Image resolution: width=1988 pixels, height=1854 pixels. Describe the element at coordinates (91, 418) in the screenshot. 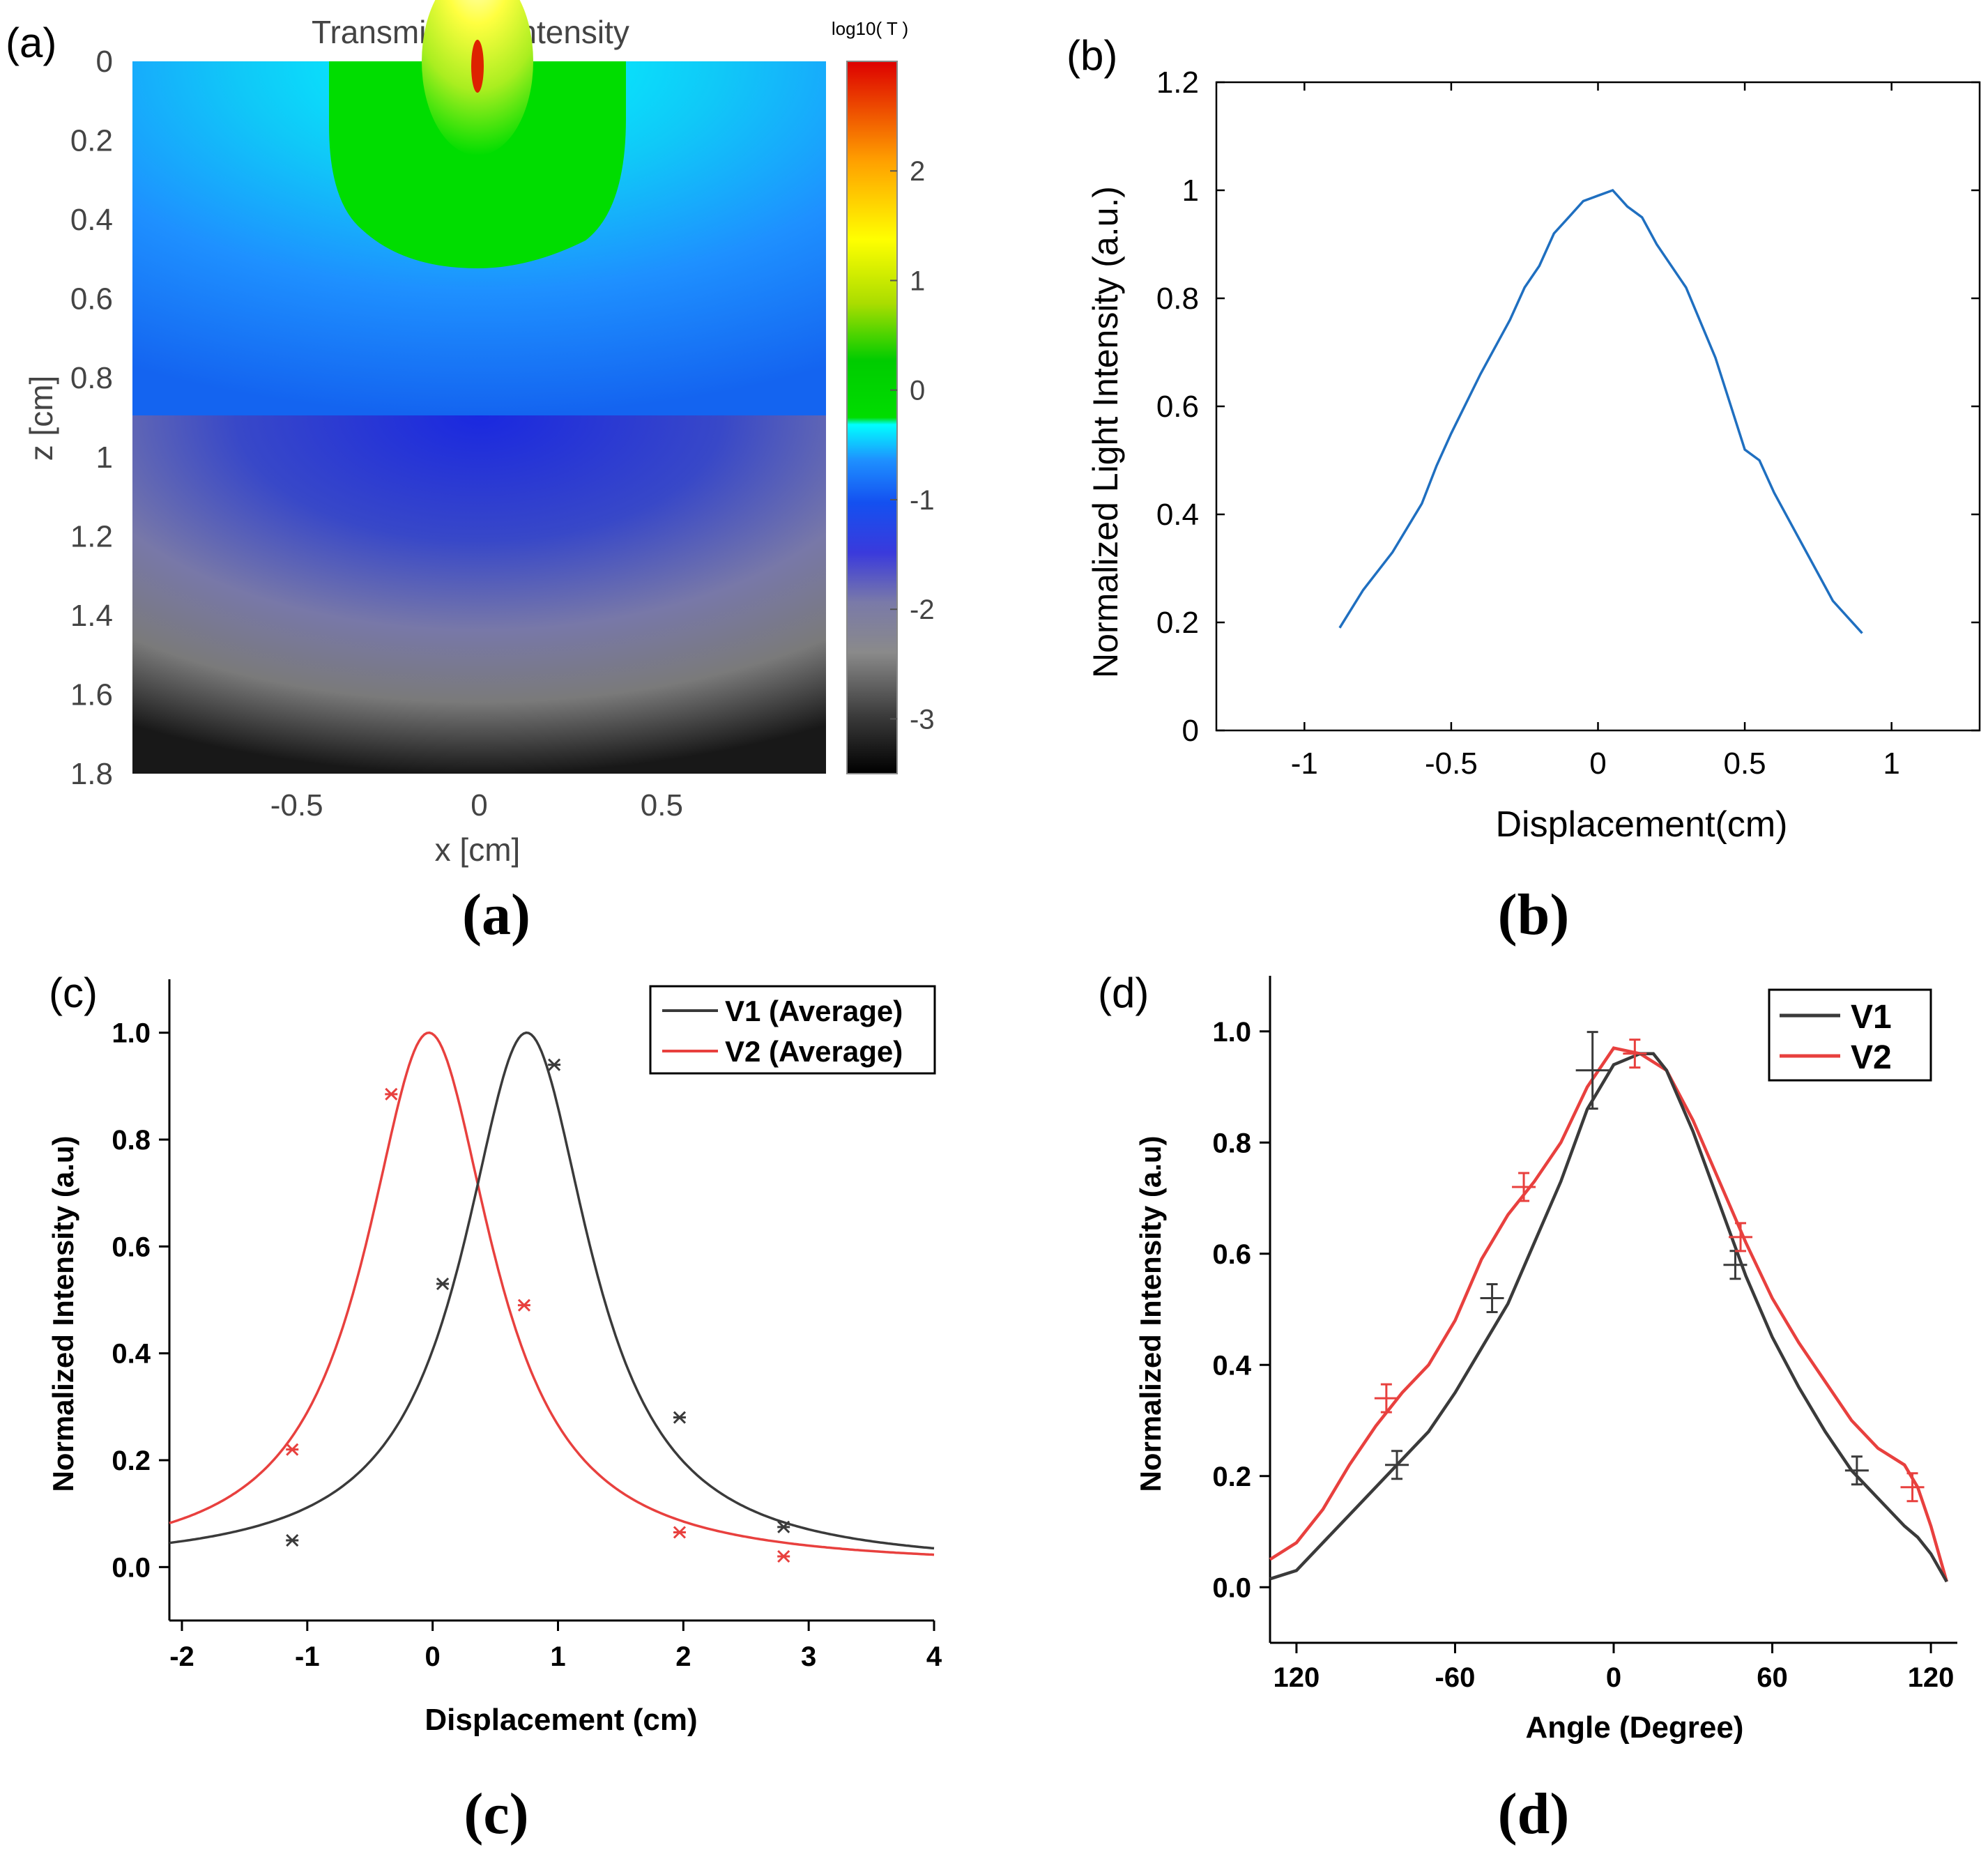

I see `heatmap-y-axis: 0 0.2 0.4 0.6 0.8 1 1.2 1.4 1.6 1.8` at that location.